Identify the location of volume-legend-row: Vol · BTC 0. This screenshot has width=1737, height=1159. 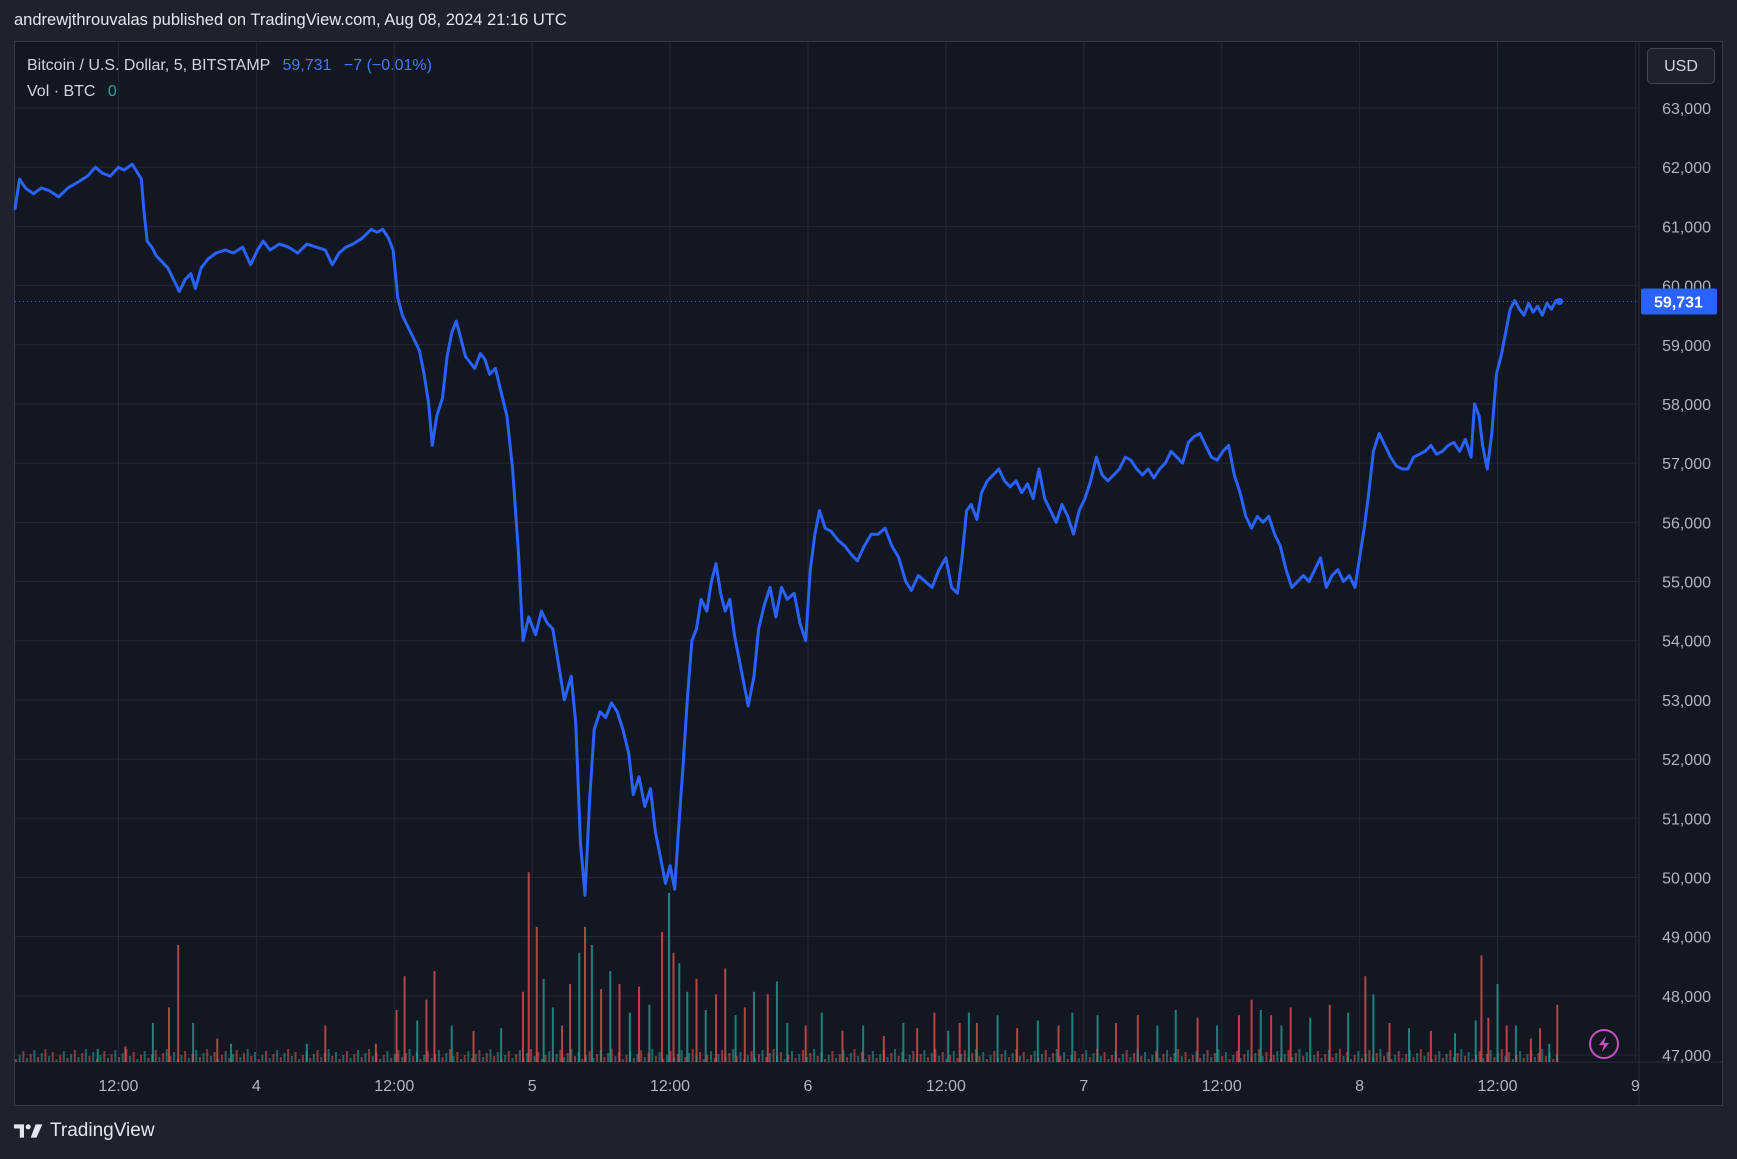
(229, 92).